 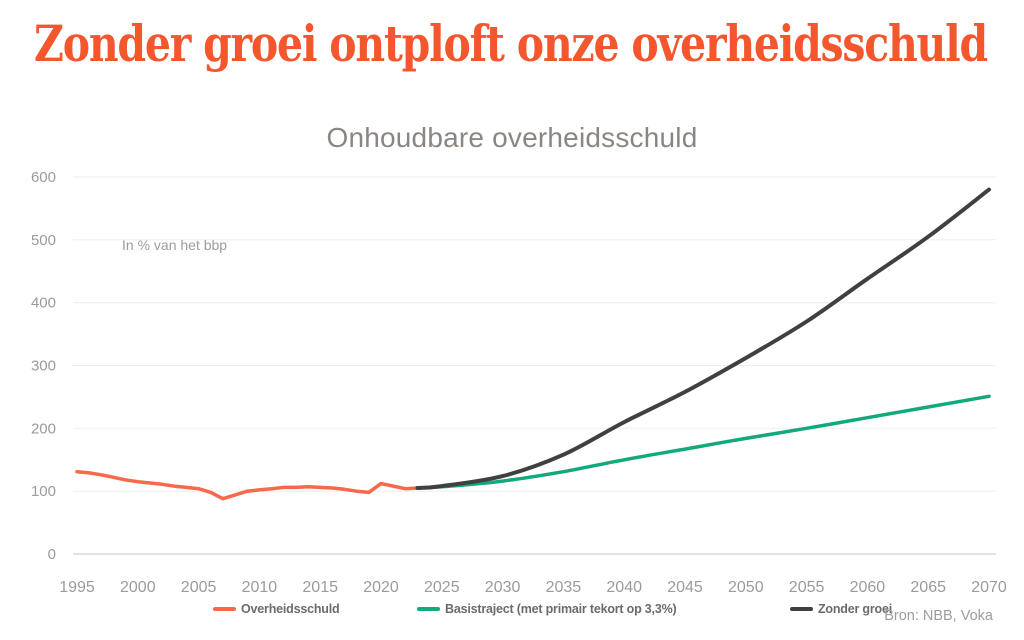 What do you see at coordinates (512, 137) in the screenshot?
I see `chart-title: Onhoudbare overheidsschuld` at bounding box center [512, 137].